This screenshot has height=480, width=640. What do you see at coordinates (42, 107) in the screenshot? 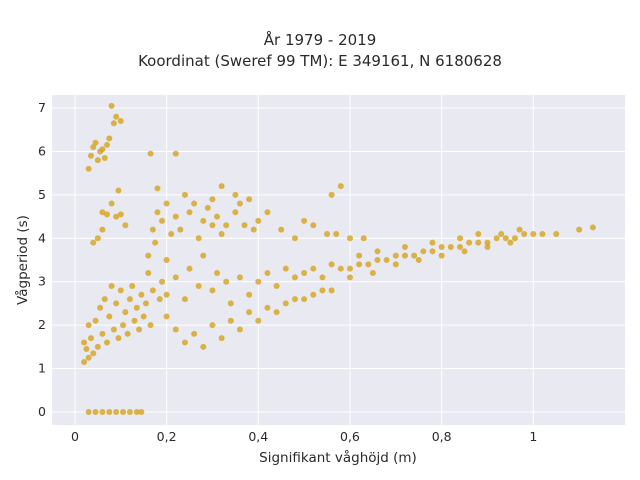
I see `y-tick-label: 7` at bounding box center [42, 107].